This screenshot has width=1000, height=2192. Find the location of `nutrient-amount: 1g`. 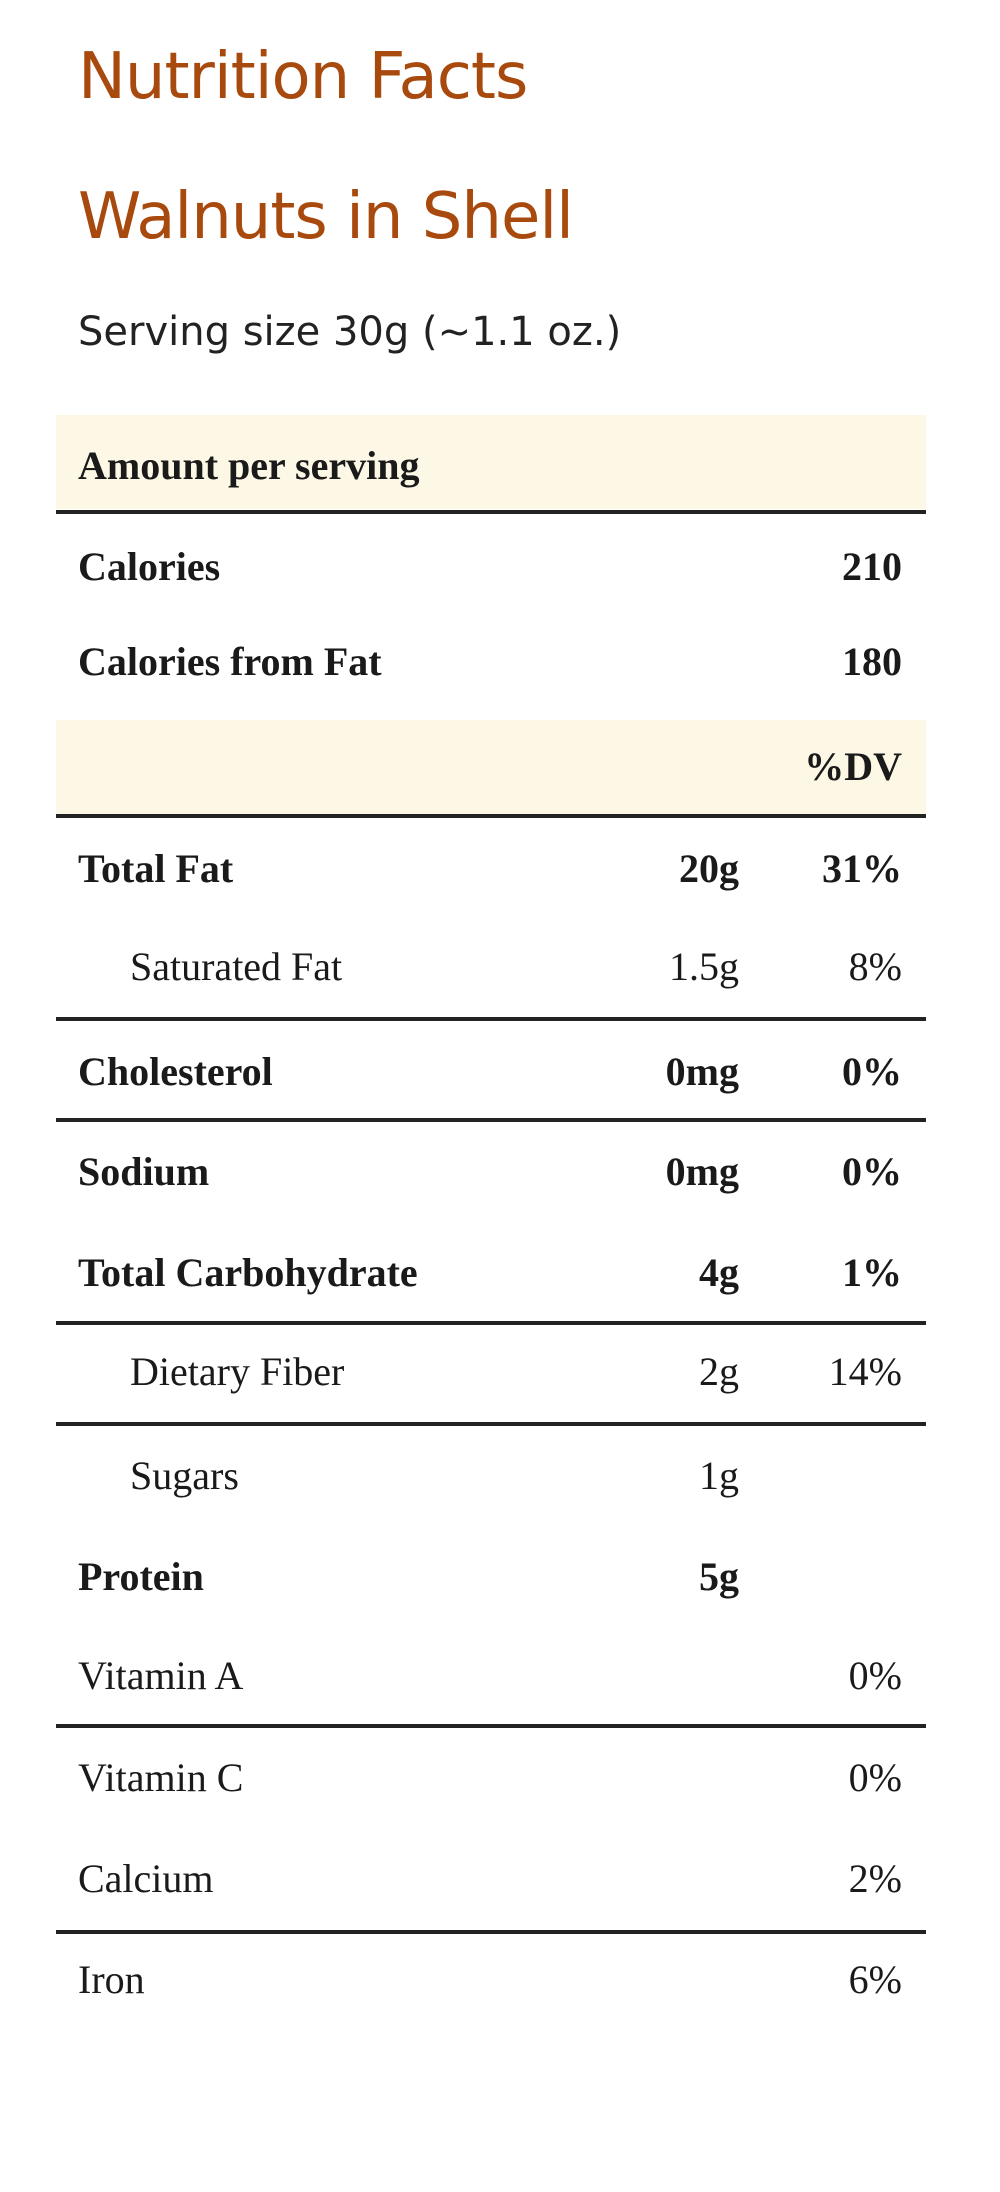

nutrient-amount: 1g is located at coordinates (719, 1475).